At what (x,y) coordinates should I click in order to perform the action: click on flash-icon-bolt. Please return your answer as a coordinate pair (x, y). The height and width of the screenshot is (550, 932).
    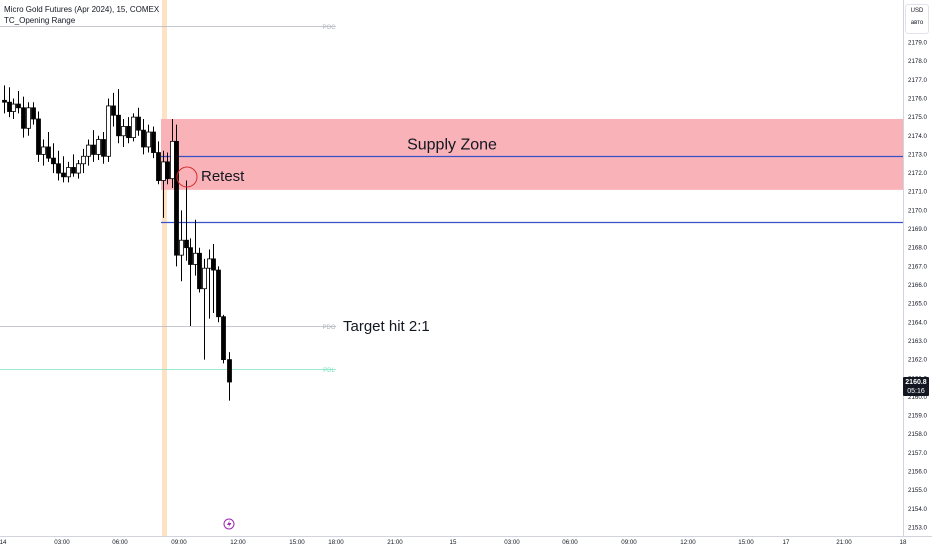
    Looking at the image, I should click on (229, 524).